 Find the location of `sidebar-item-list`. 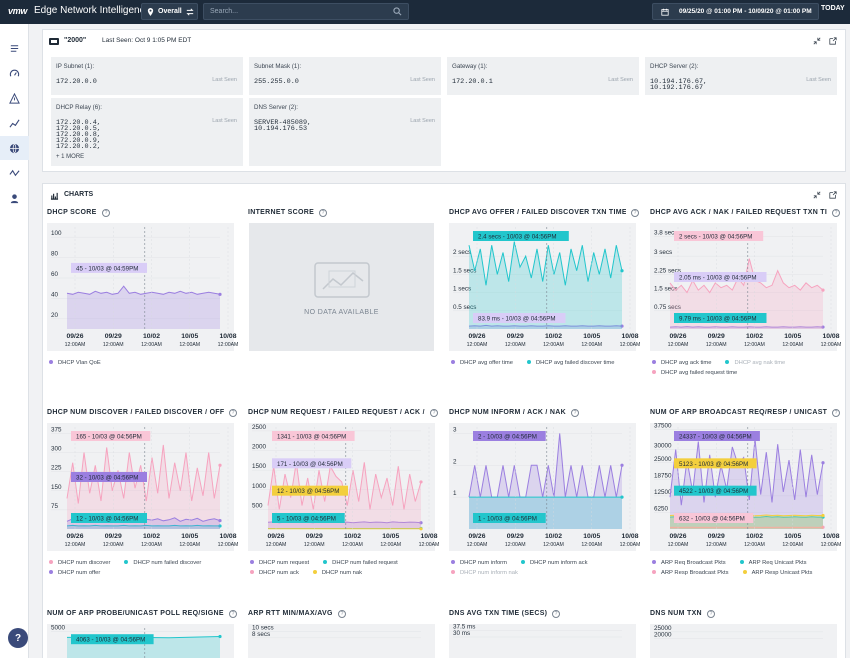

sidebar-item-list is located at coordinates (14, 48).